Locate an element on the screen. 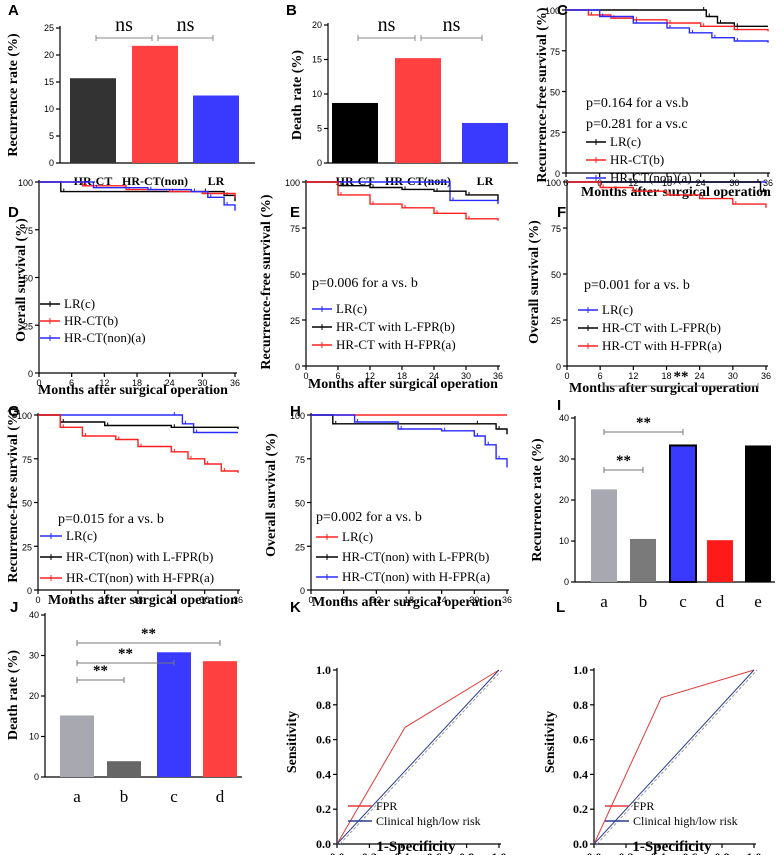  y-tick-label: 50 is located at coordinates (556, 275).